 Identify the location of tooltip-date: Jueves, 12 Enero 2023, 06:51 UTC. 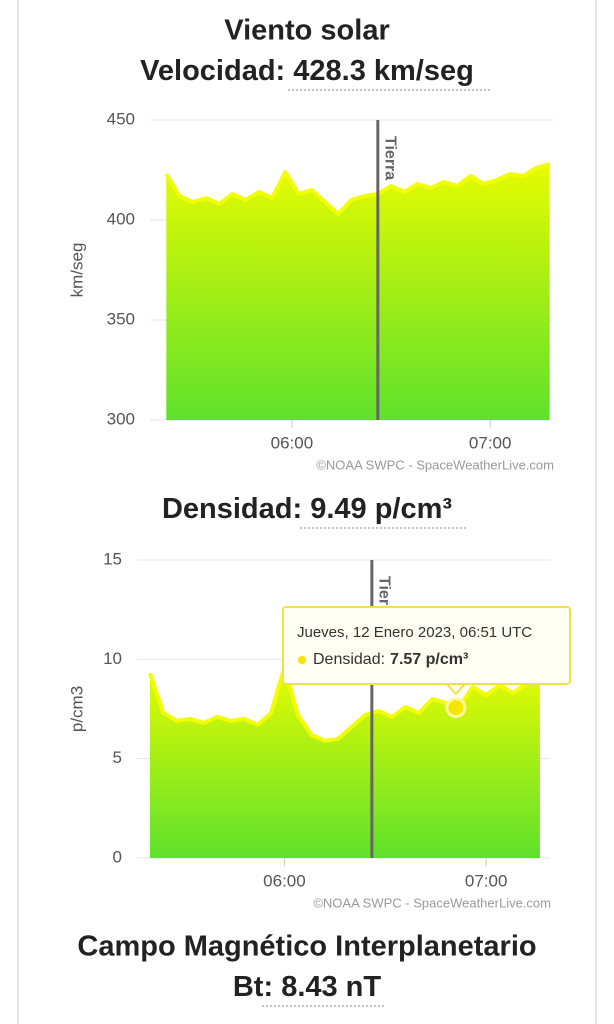
(414, 632).